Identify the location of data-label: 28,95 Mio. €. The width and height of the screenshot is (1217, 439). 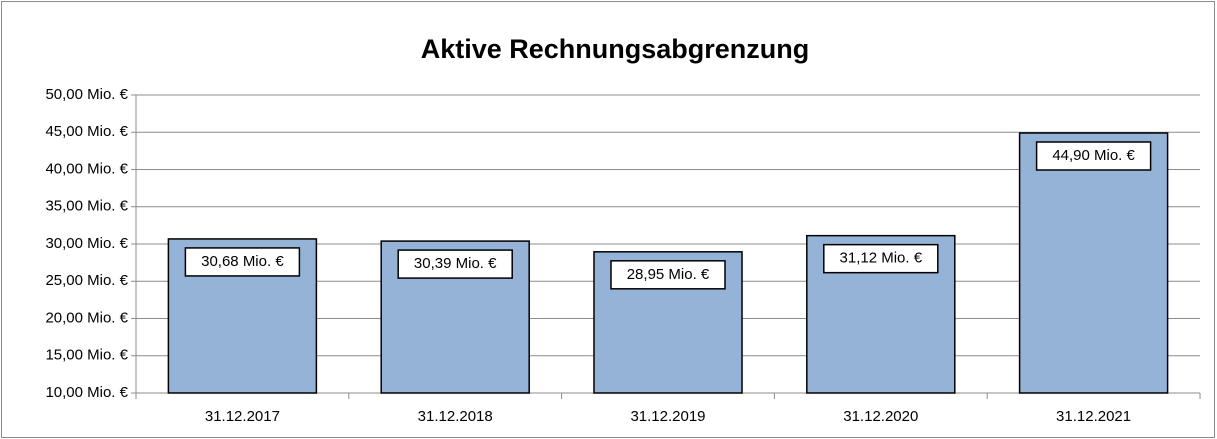
(668, 274).